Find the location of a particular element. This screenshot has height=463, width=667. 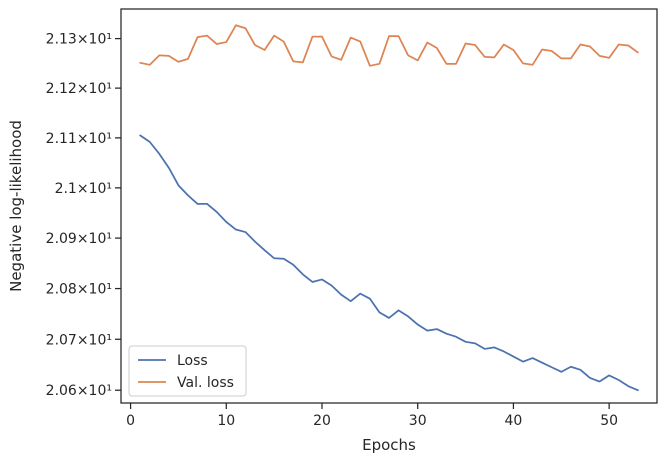

x-tick-label: 10 is located at coordinates (226, 421).